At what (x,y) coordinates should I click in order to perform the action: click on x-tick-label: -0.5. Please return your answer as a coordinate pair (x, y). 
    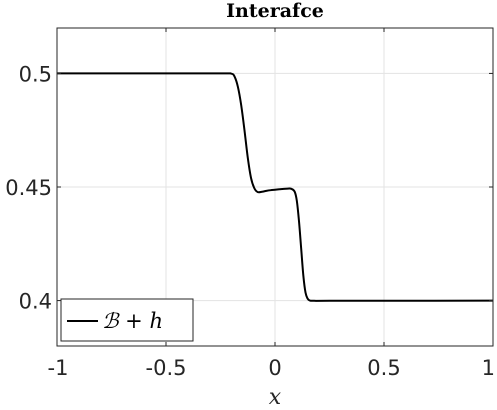
    Looking at the image, I should click on (166, 368).